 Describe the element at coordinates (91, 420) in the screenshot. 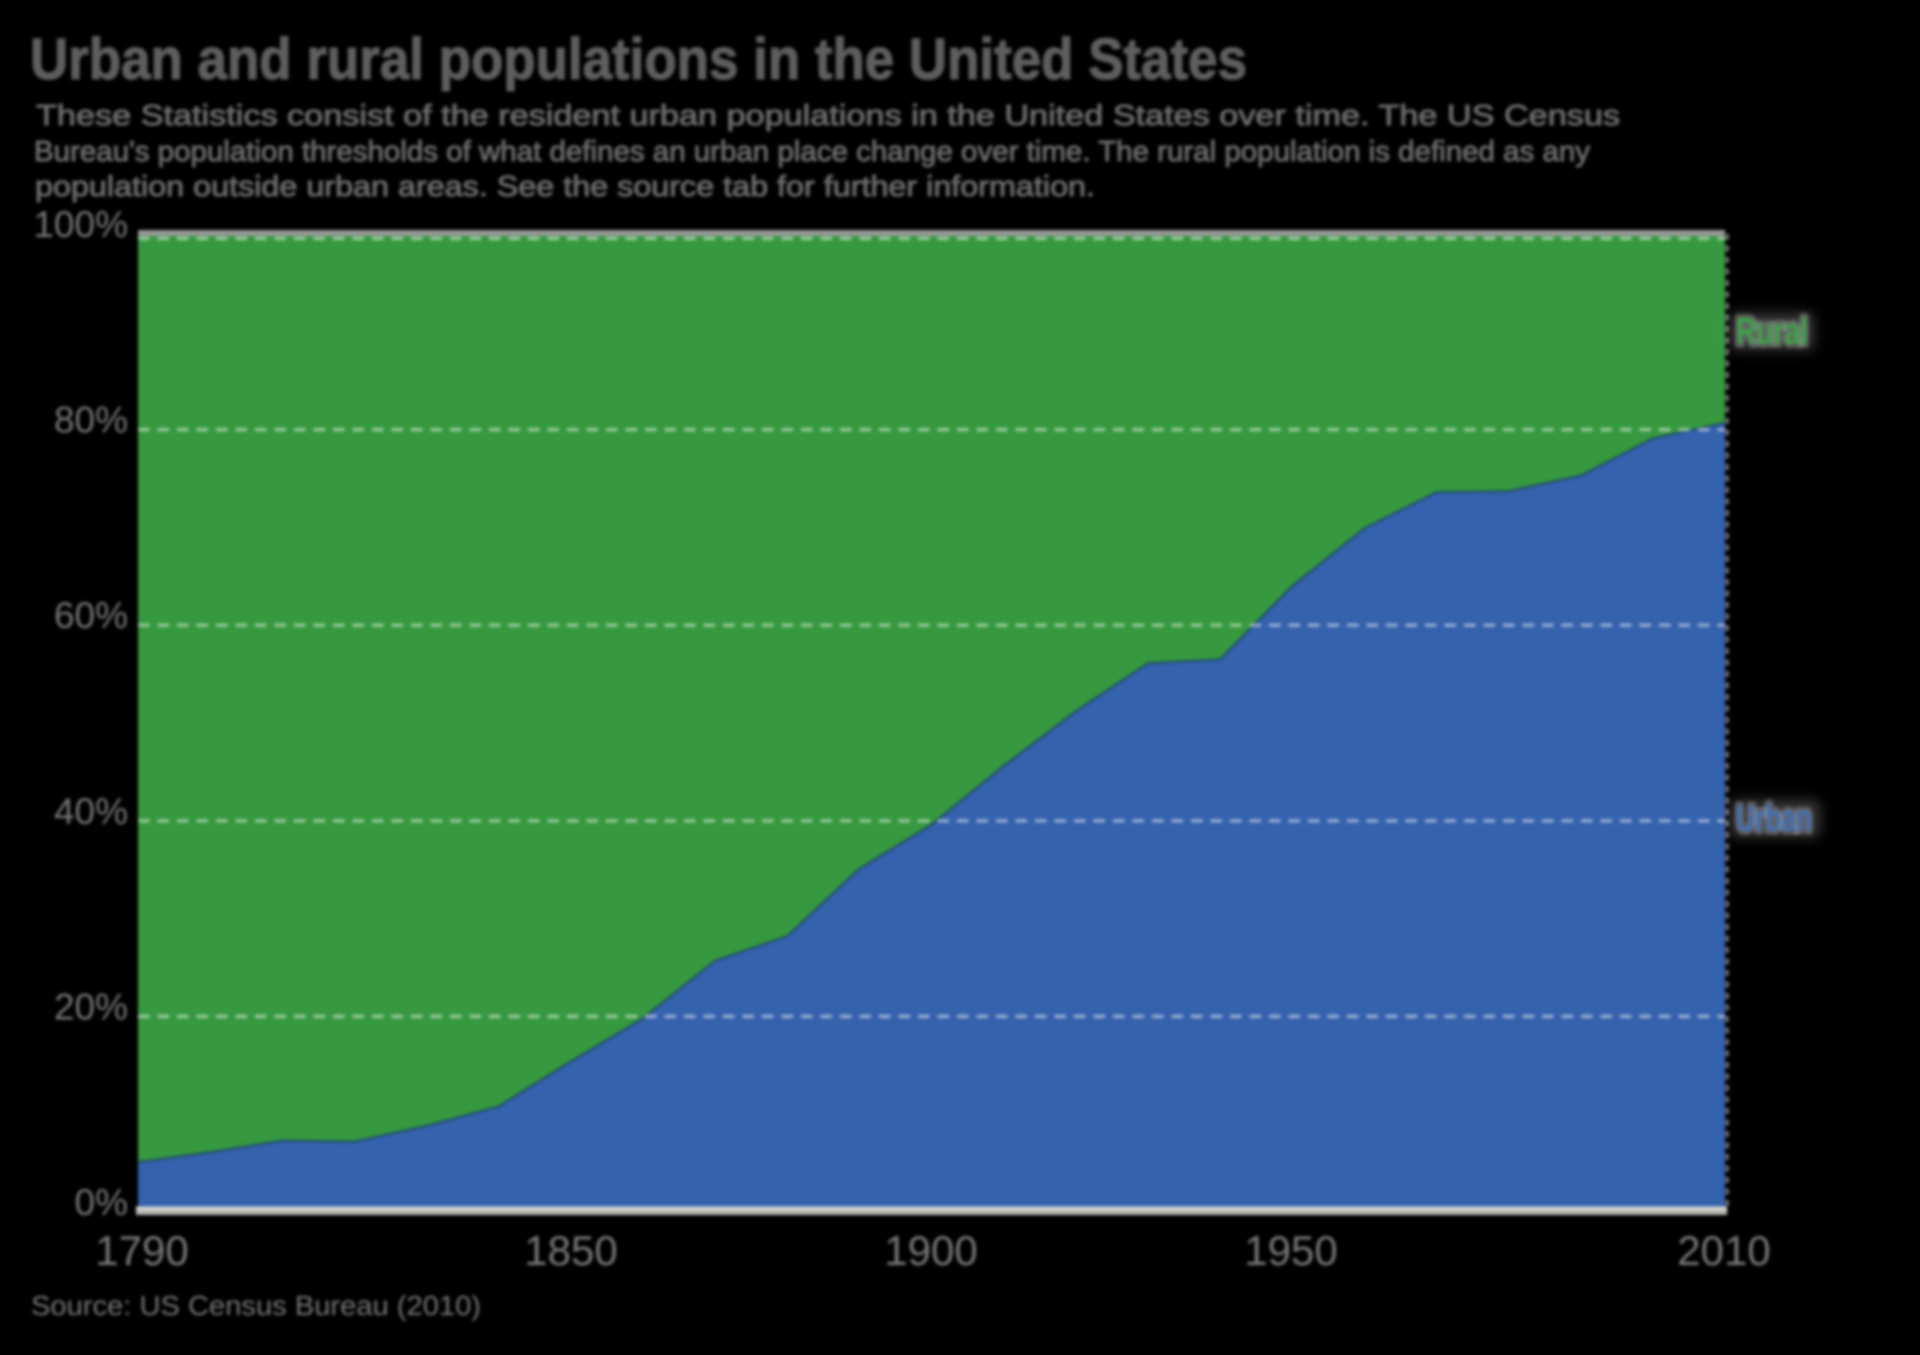

I see `svg-text: 80%` at that location.